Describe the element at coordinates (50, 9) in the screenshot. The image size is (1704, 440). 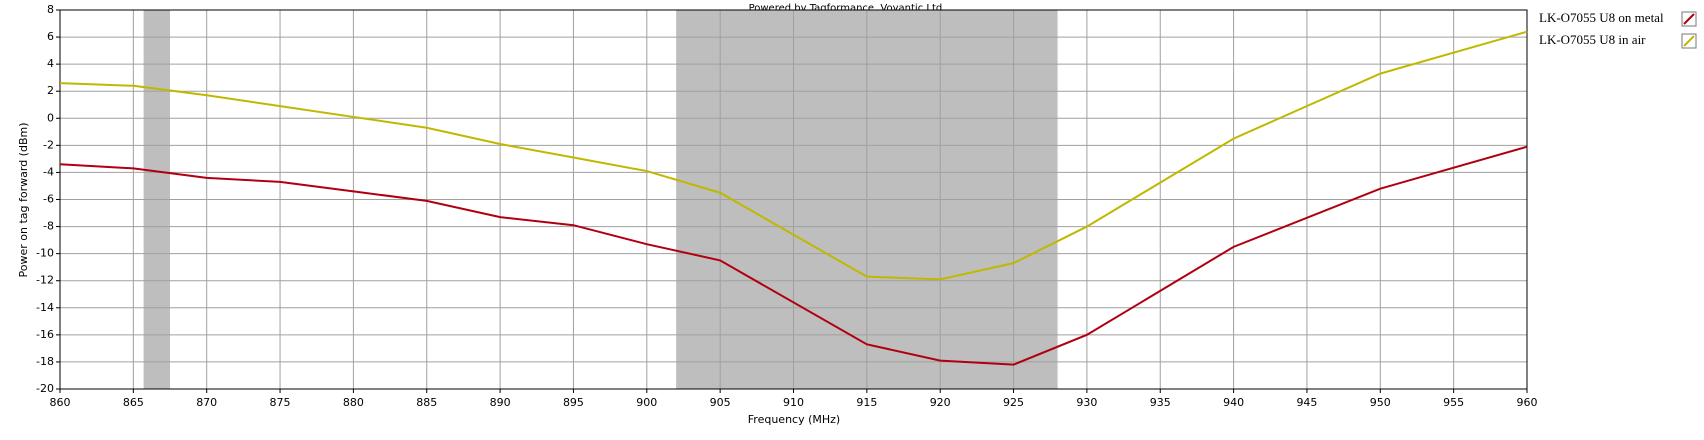
I see `y-tick-label: 8` at that location.